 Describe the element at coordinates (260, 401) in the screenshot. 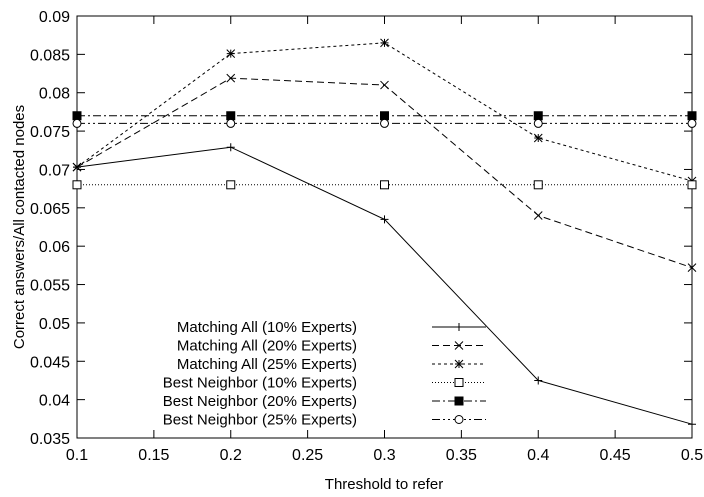

I see `legend-label: Best Neighbor (20% Experts)` at that location.